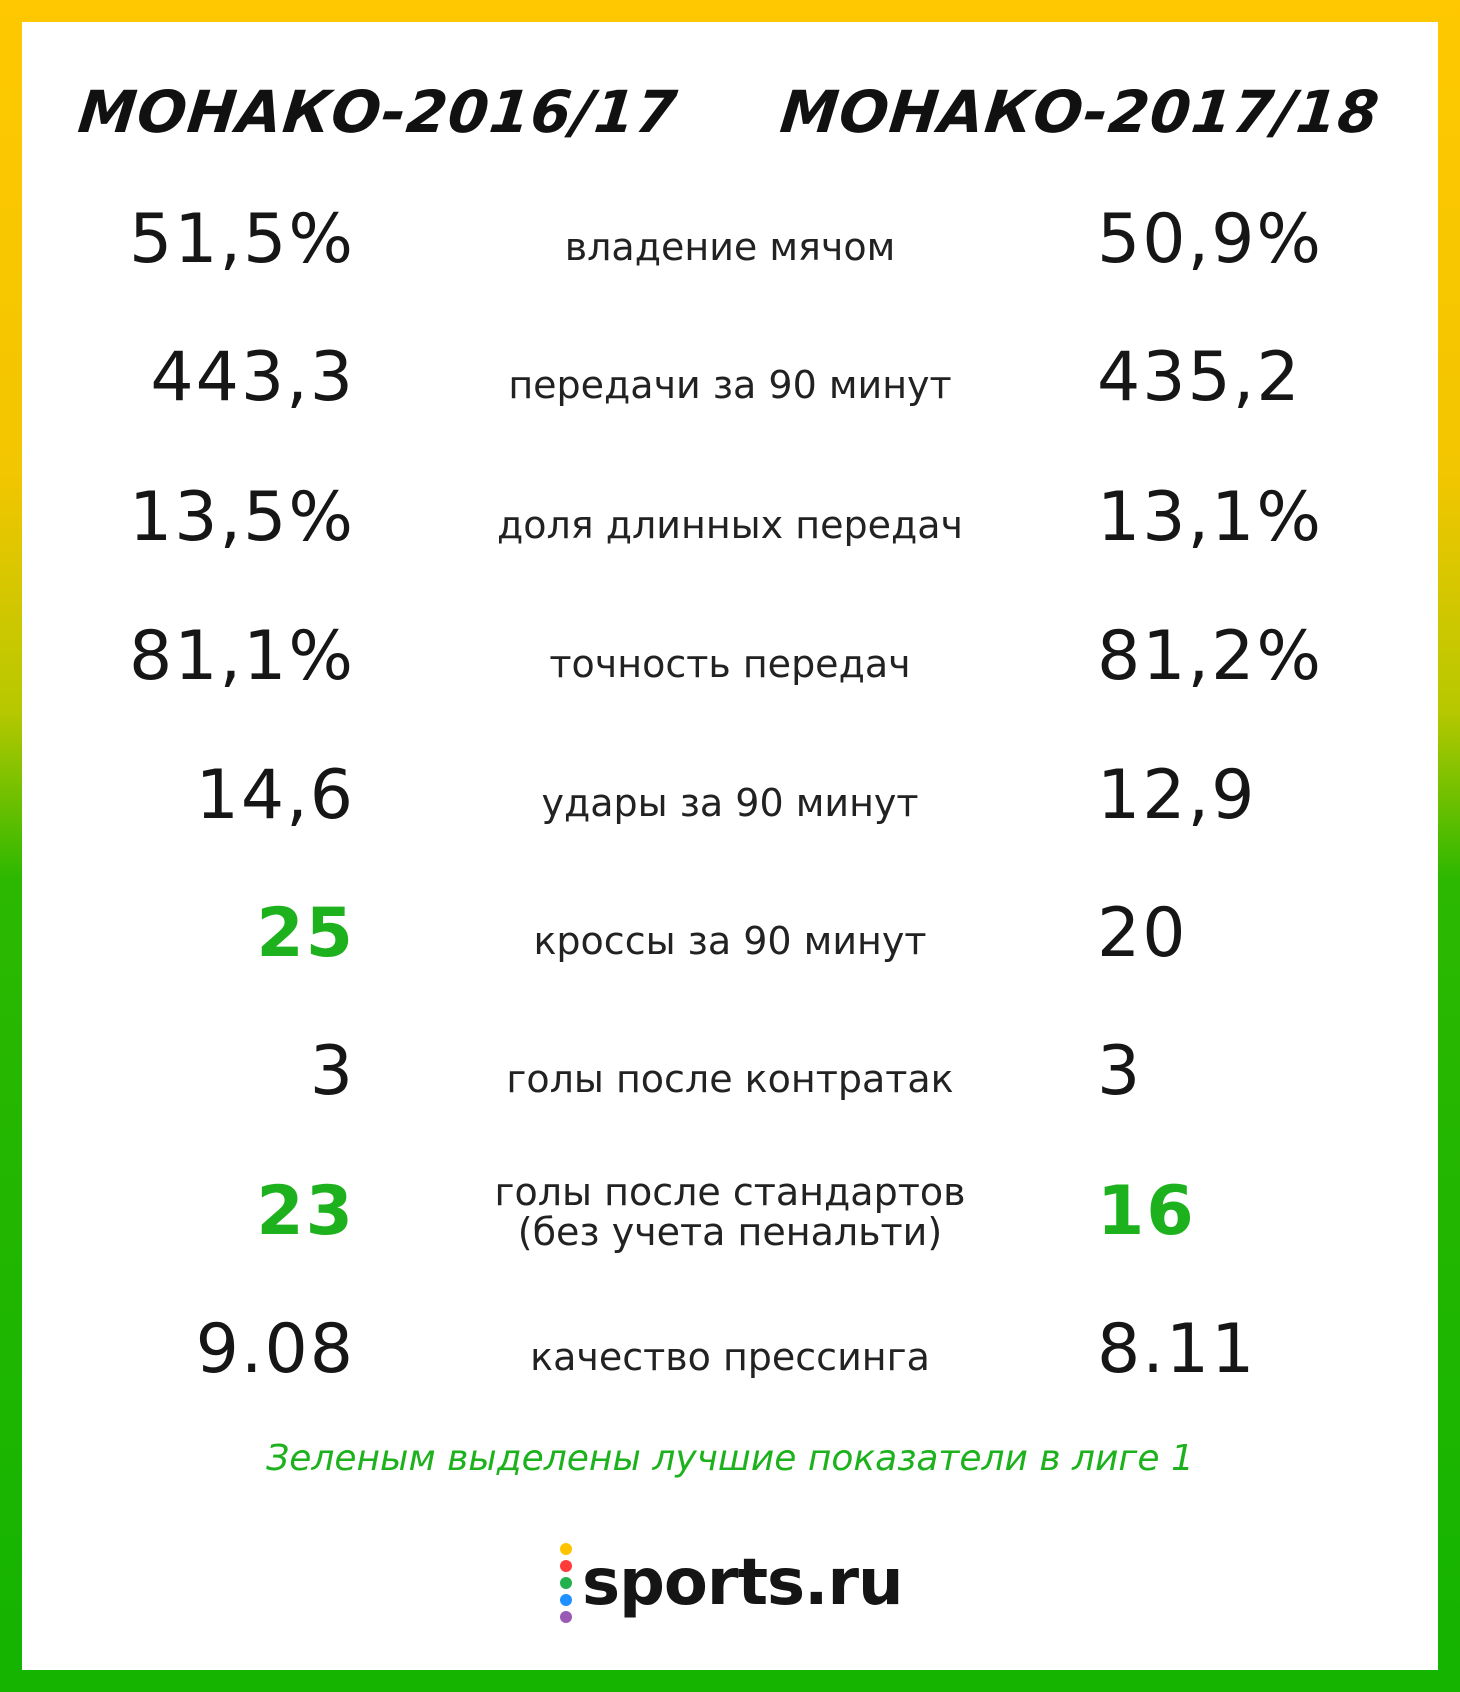 Image resolution: width=1460 pixels, height=1692 pixels. I want to click on stat-row-counter-goals: 3 голы после контратак 3, so click(730, 1072).